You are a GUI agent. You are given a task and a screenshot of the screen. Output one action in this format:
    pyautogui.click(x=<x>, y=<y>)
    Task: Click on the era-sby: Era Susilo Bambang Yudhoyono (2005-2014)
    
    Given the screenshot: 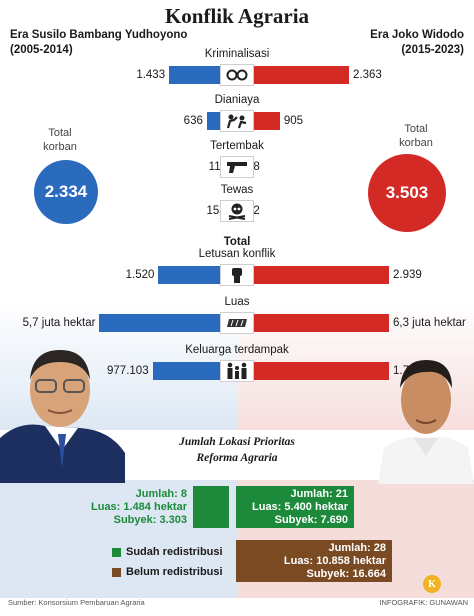 What is the action you would take?
    pyautogui.click(x=98, y=43)
    